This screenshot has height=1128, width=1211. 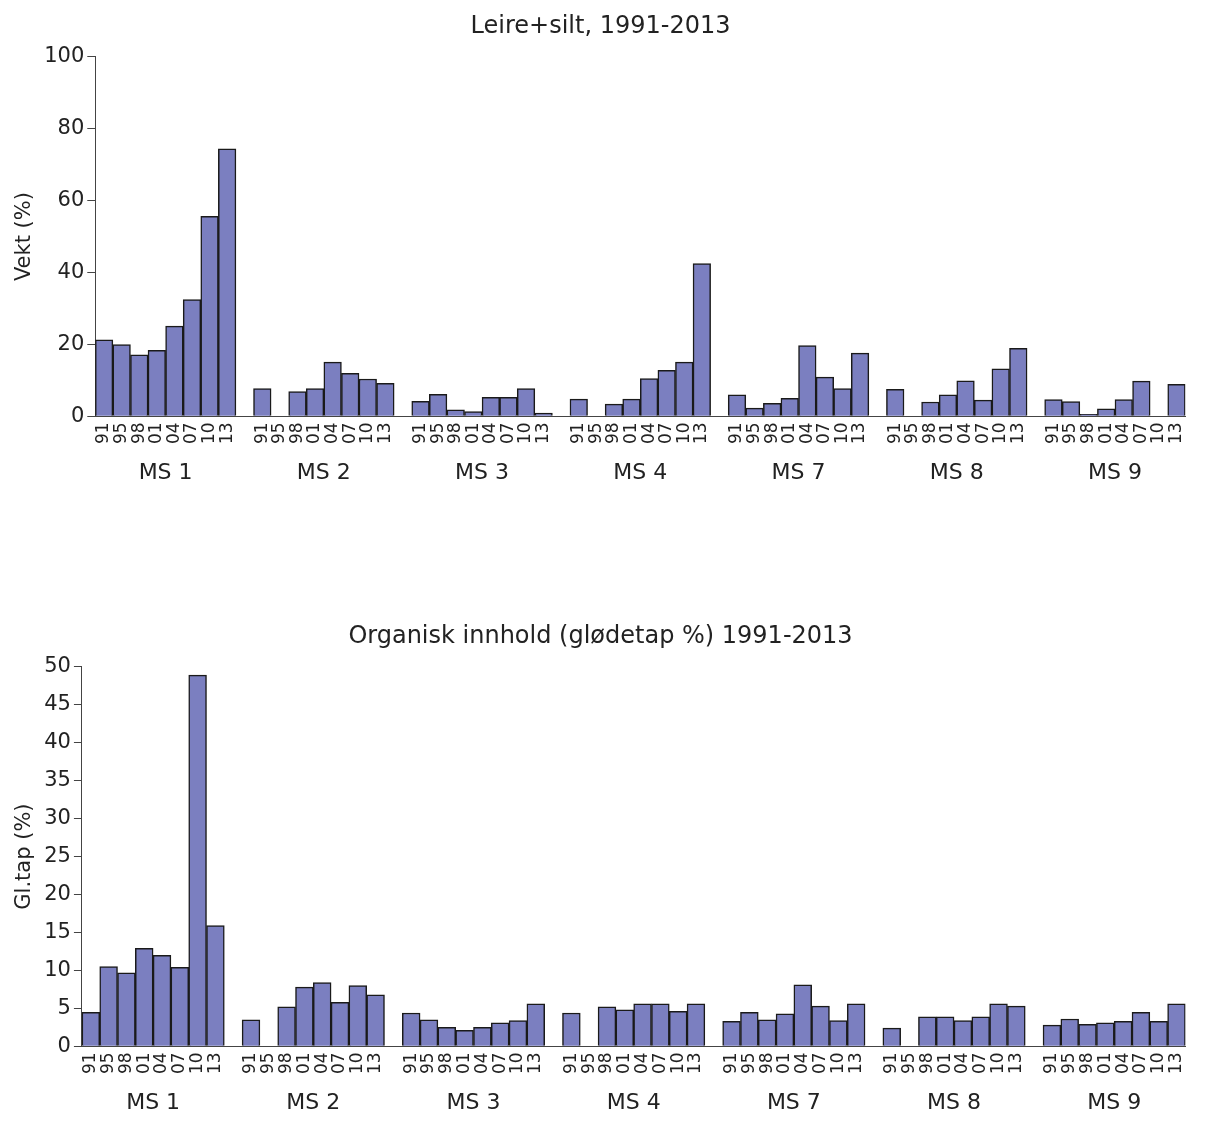 What do you see at coordinates (71, 199) in the screenshot?
I see `y-tick-label: 60` at bounding box center [71, 199].